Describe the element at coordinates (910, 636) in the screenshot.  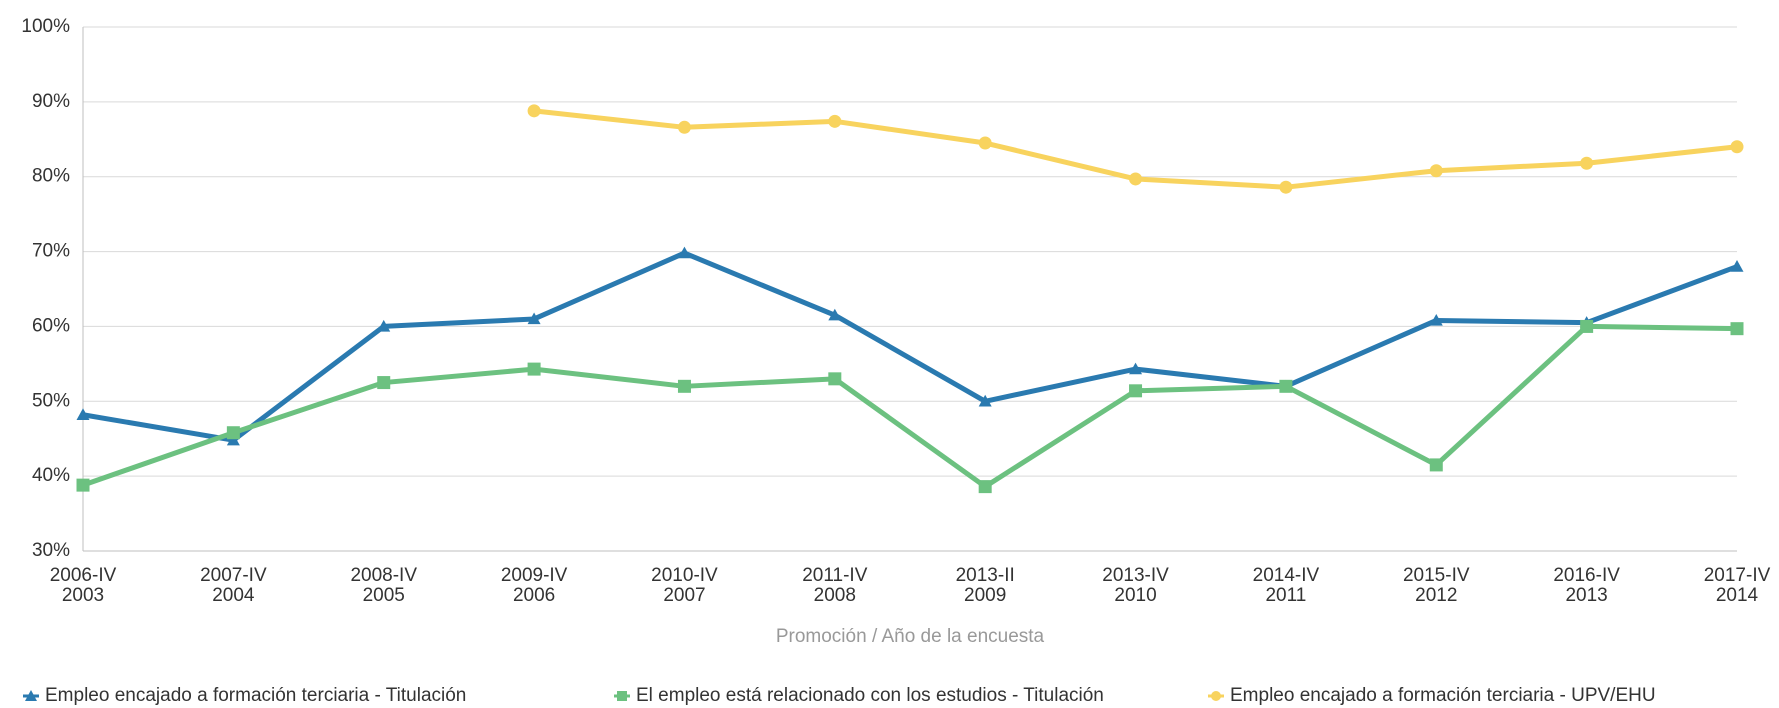
I see `x-axis-label: Promoción / Año de la encuesta` at that location.